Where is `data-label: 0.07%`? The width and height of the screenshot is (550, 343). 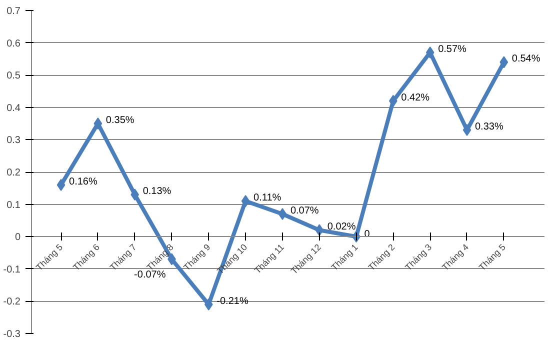 data-label: 0.07% is located at coordinates (304, 210).